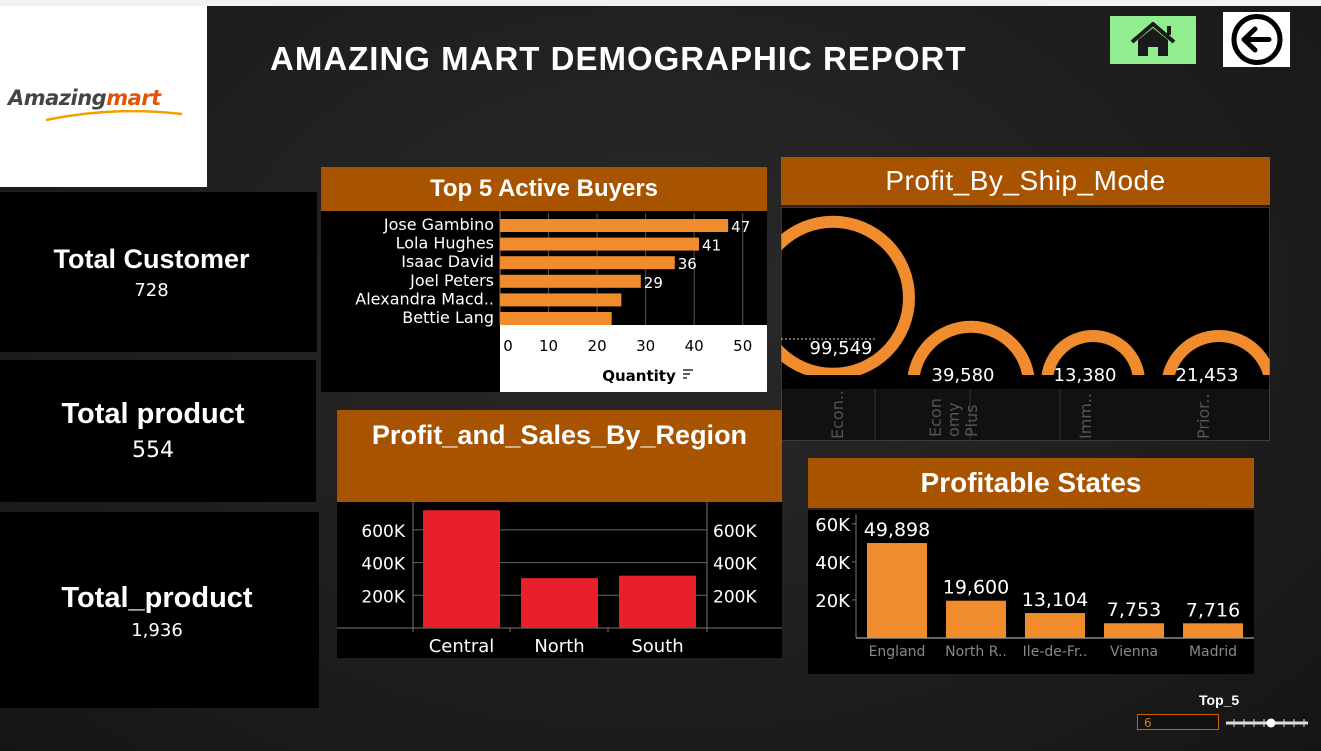 Image resolution: width=1321 pixels, height=751 pixels. I want to click on category-label: Central, so click(462, 646).